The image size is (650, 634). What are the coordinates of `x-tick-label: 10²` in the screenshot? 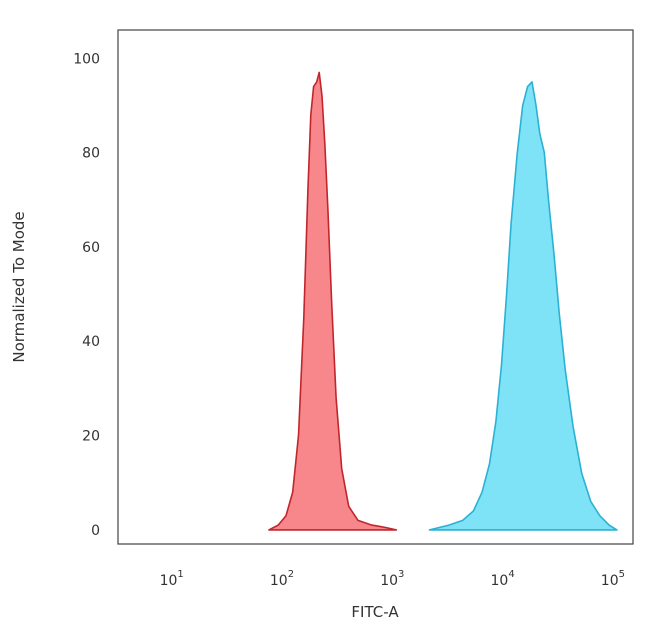 It's located at (282, 579).